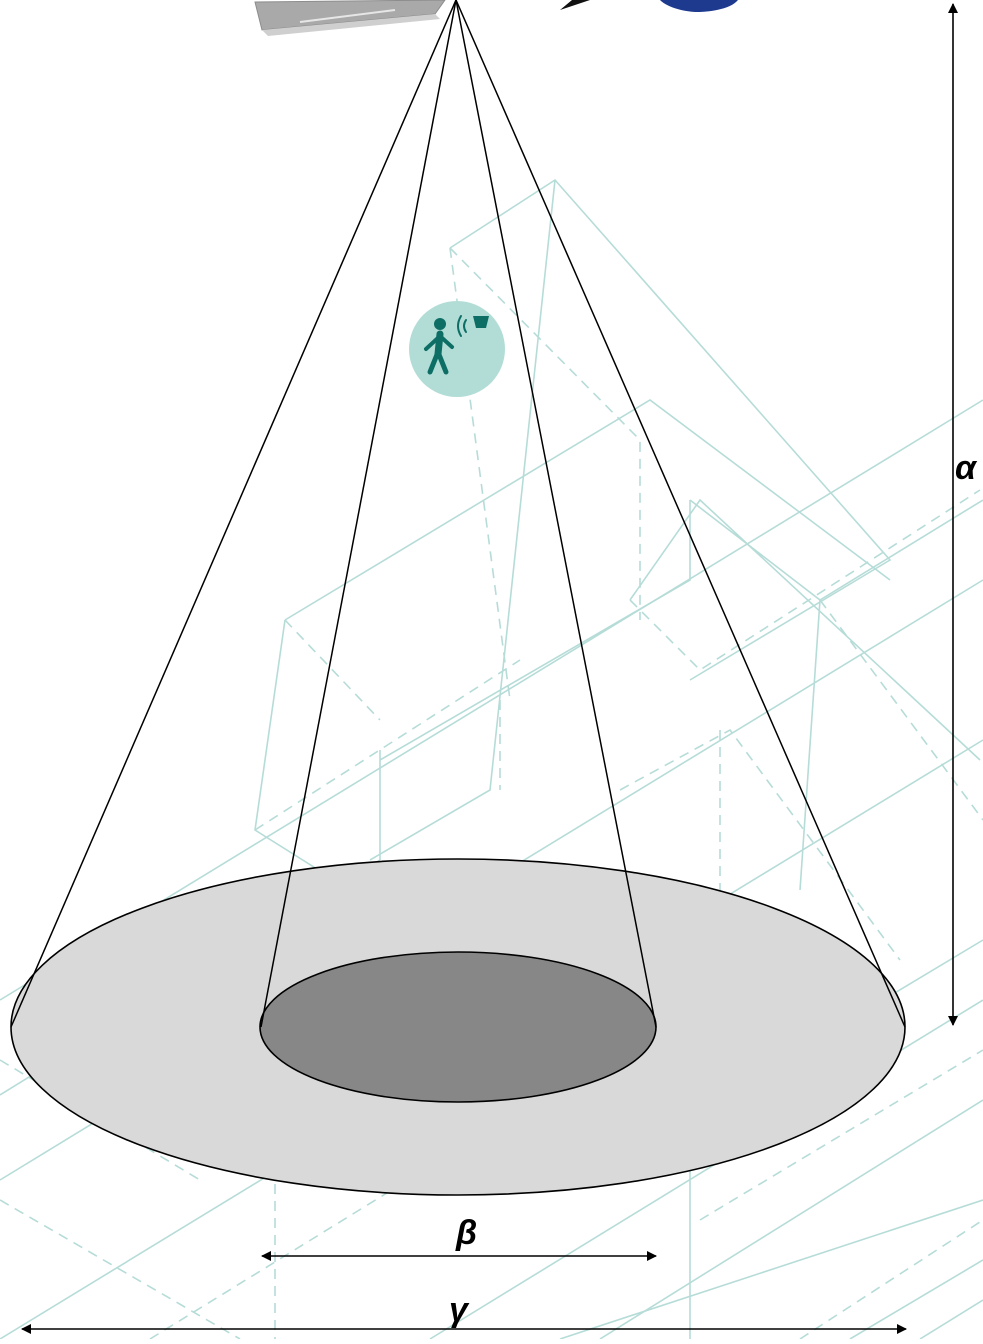 Image resolution: width=983 pixels, height=1344 pixels. I want to click on inner-diameter-label: β, so click(467, 1233).